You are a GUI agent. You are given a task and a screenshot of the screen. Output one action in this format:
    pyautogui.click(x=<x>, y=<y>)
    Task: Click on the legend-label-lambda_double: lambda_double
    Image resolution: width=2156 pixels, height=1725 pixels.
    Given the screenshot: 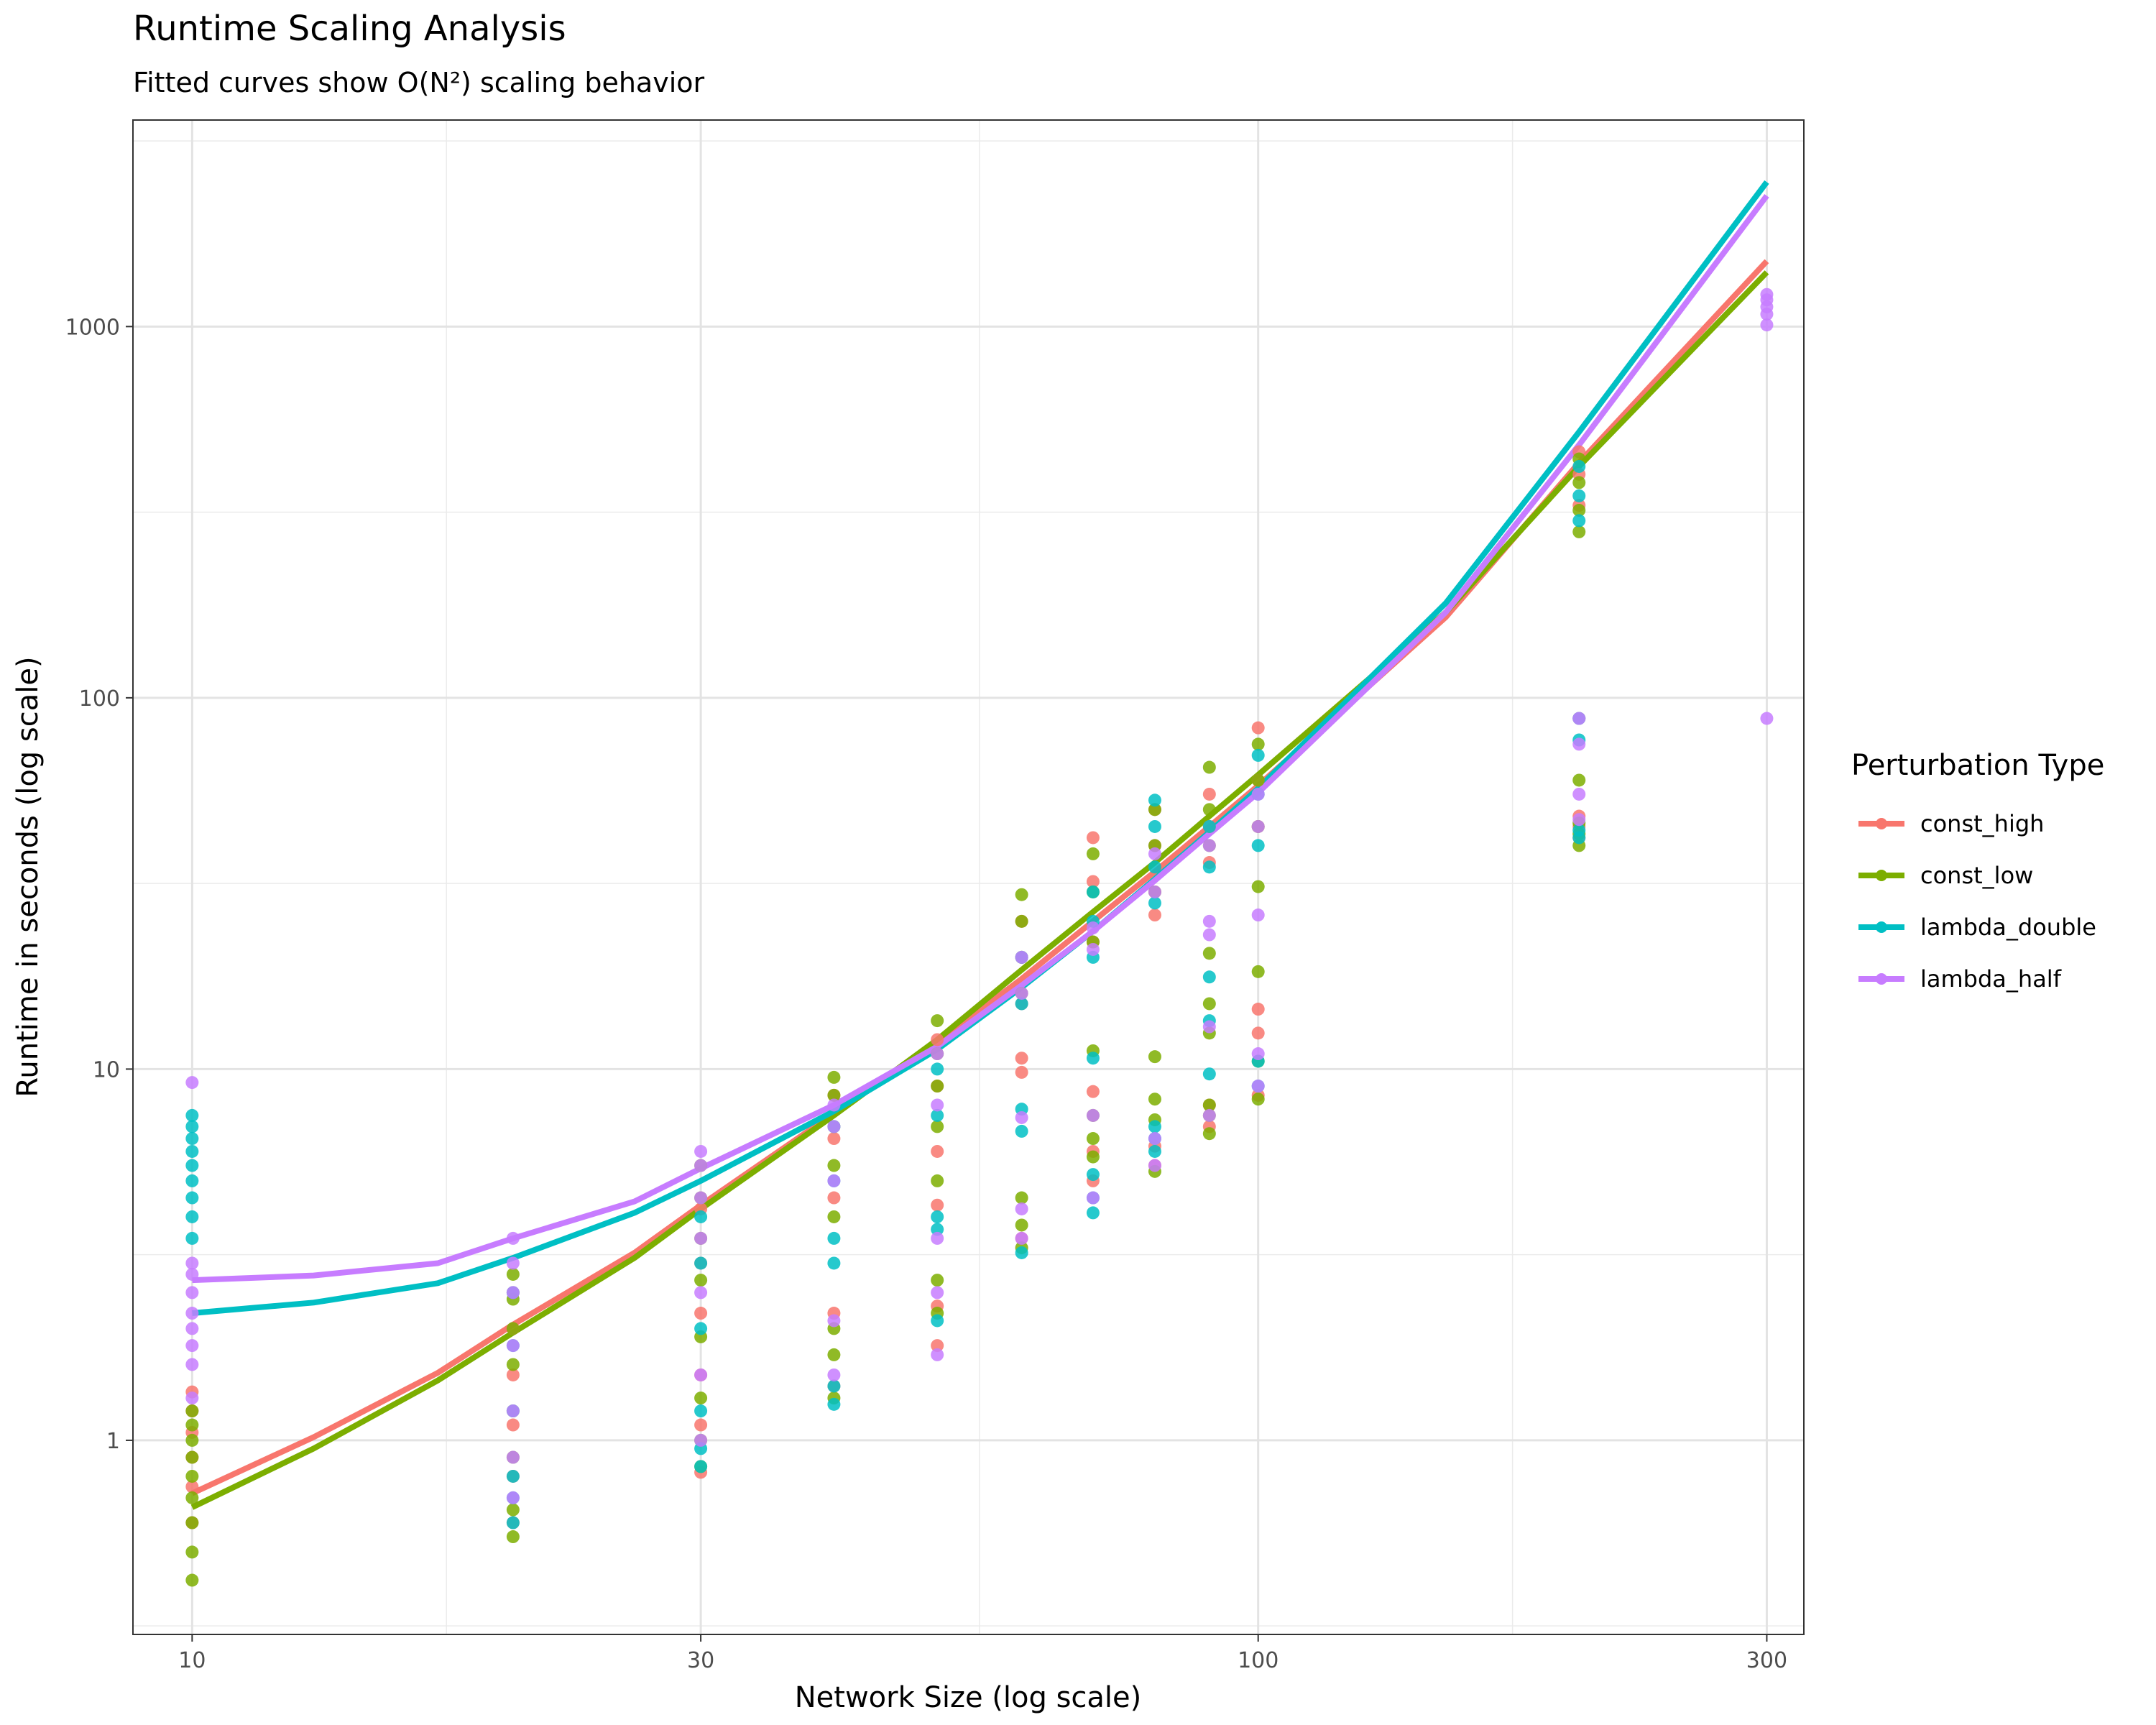 What is the action you would take?
    pyautogui.click(x=2008, y=927)
    